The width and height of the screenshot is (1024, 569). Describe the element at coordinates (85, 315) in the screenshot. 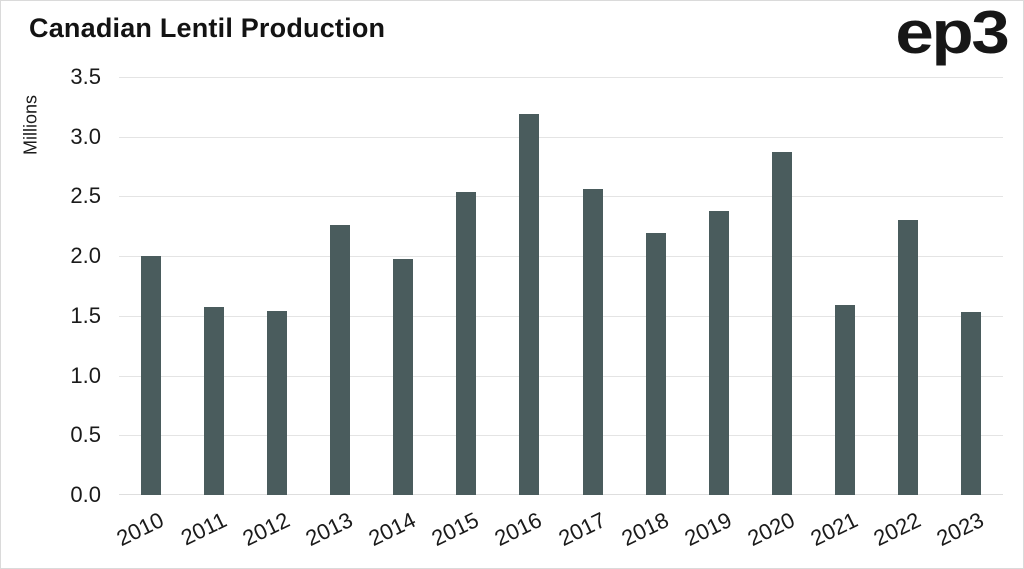

I see `y-tick-label-1.5: 1.5` at that location.